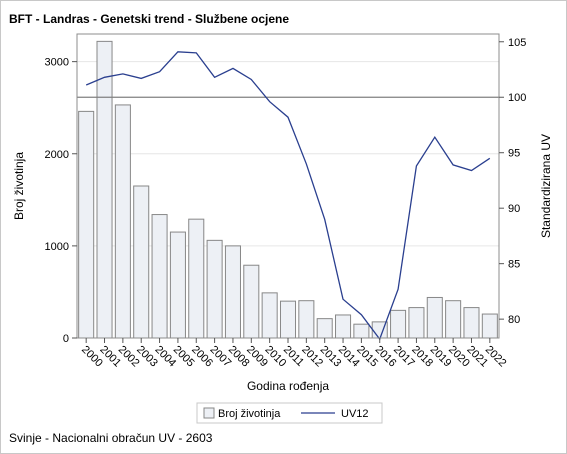 This screenshot has height=454, width=567. Describe the element at coordinates (288, 386) in the screenshot. I see `x-axis-label: Godina rođenja` at that location.